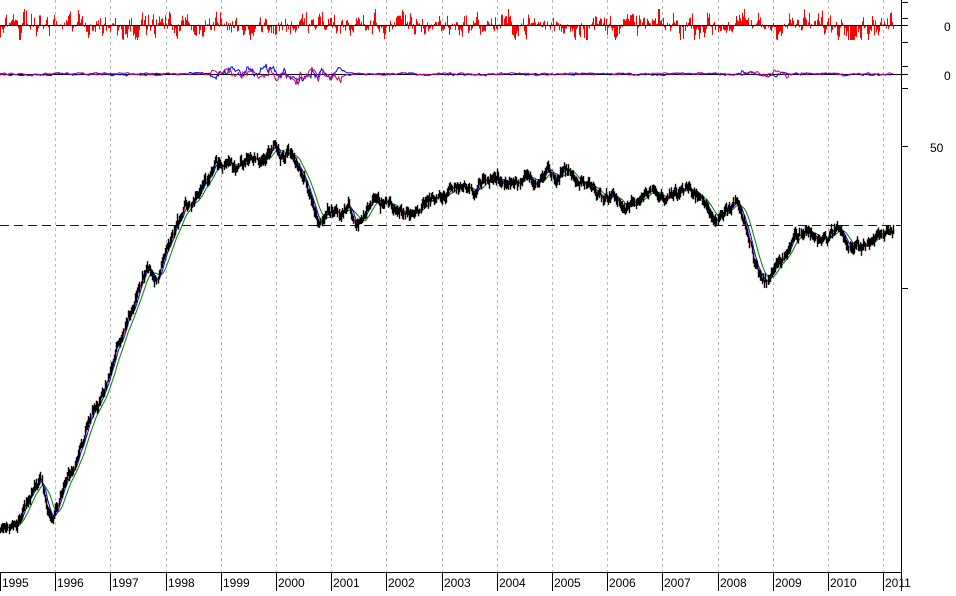 The width and height of the screenshot is (956, 596). Describe the element at coordinates (346, 583) in the screenshot. I see `x-tick-label: 2001` at that location.